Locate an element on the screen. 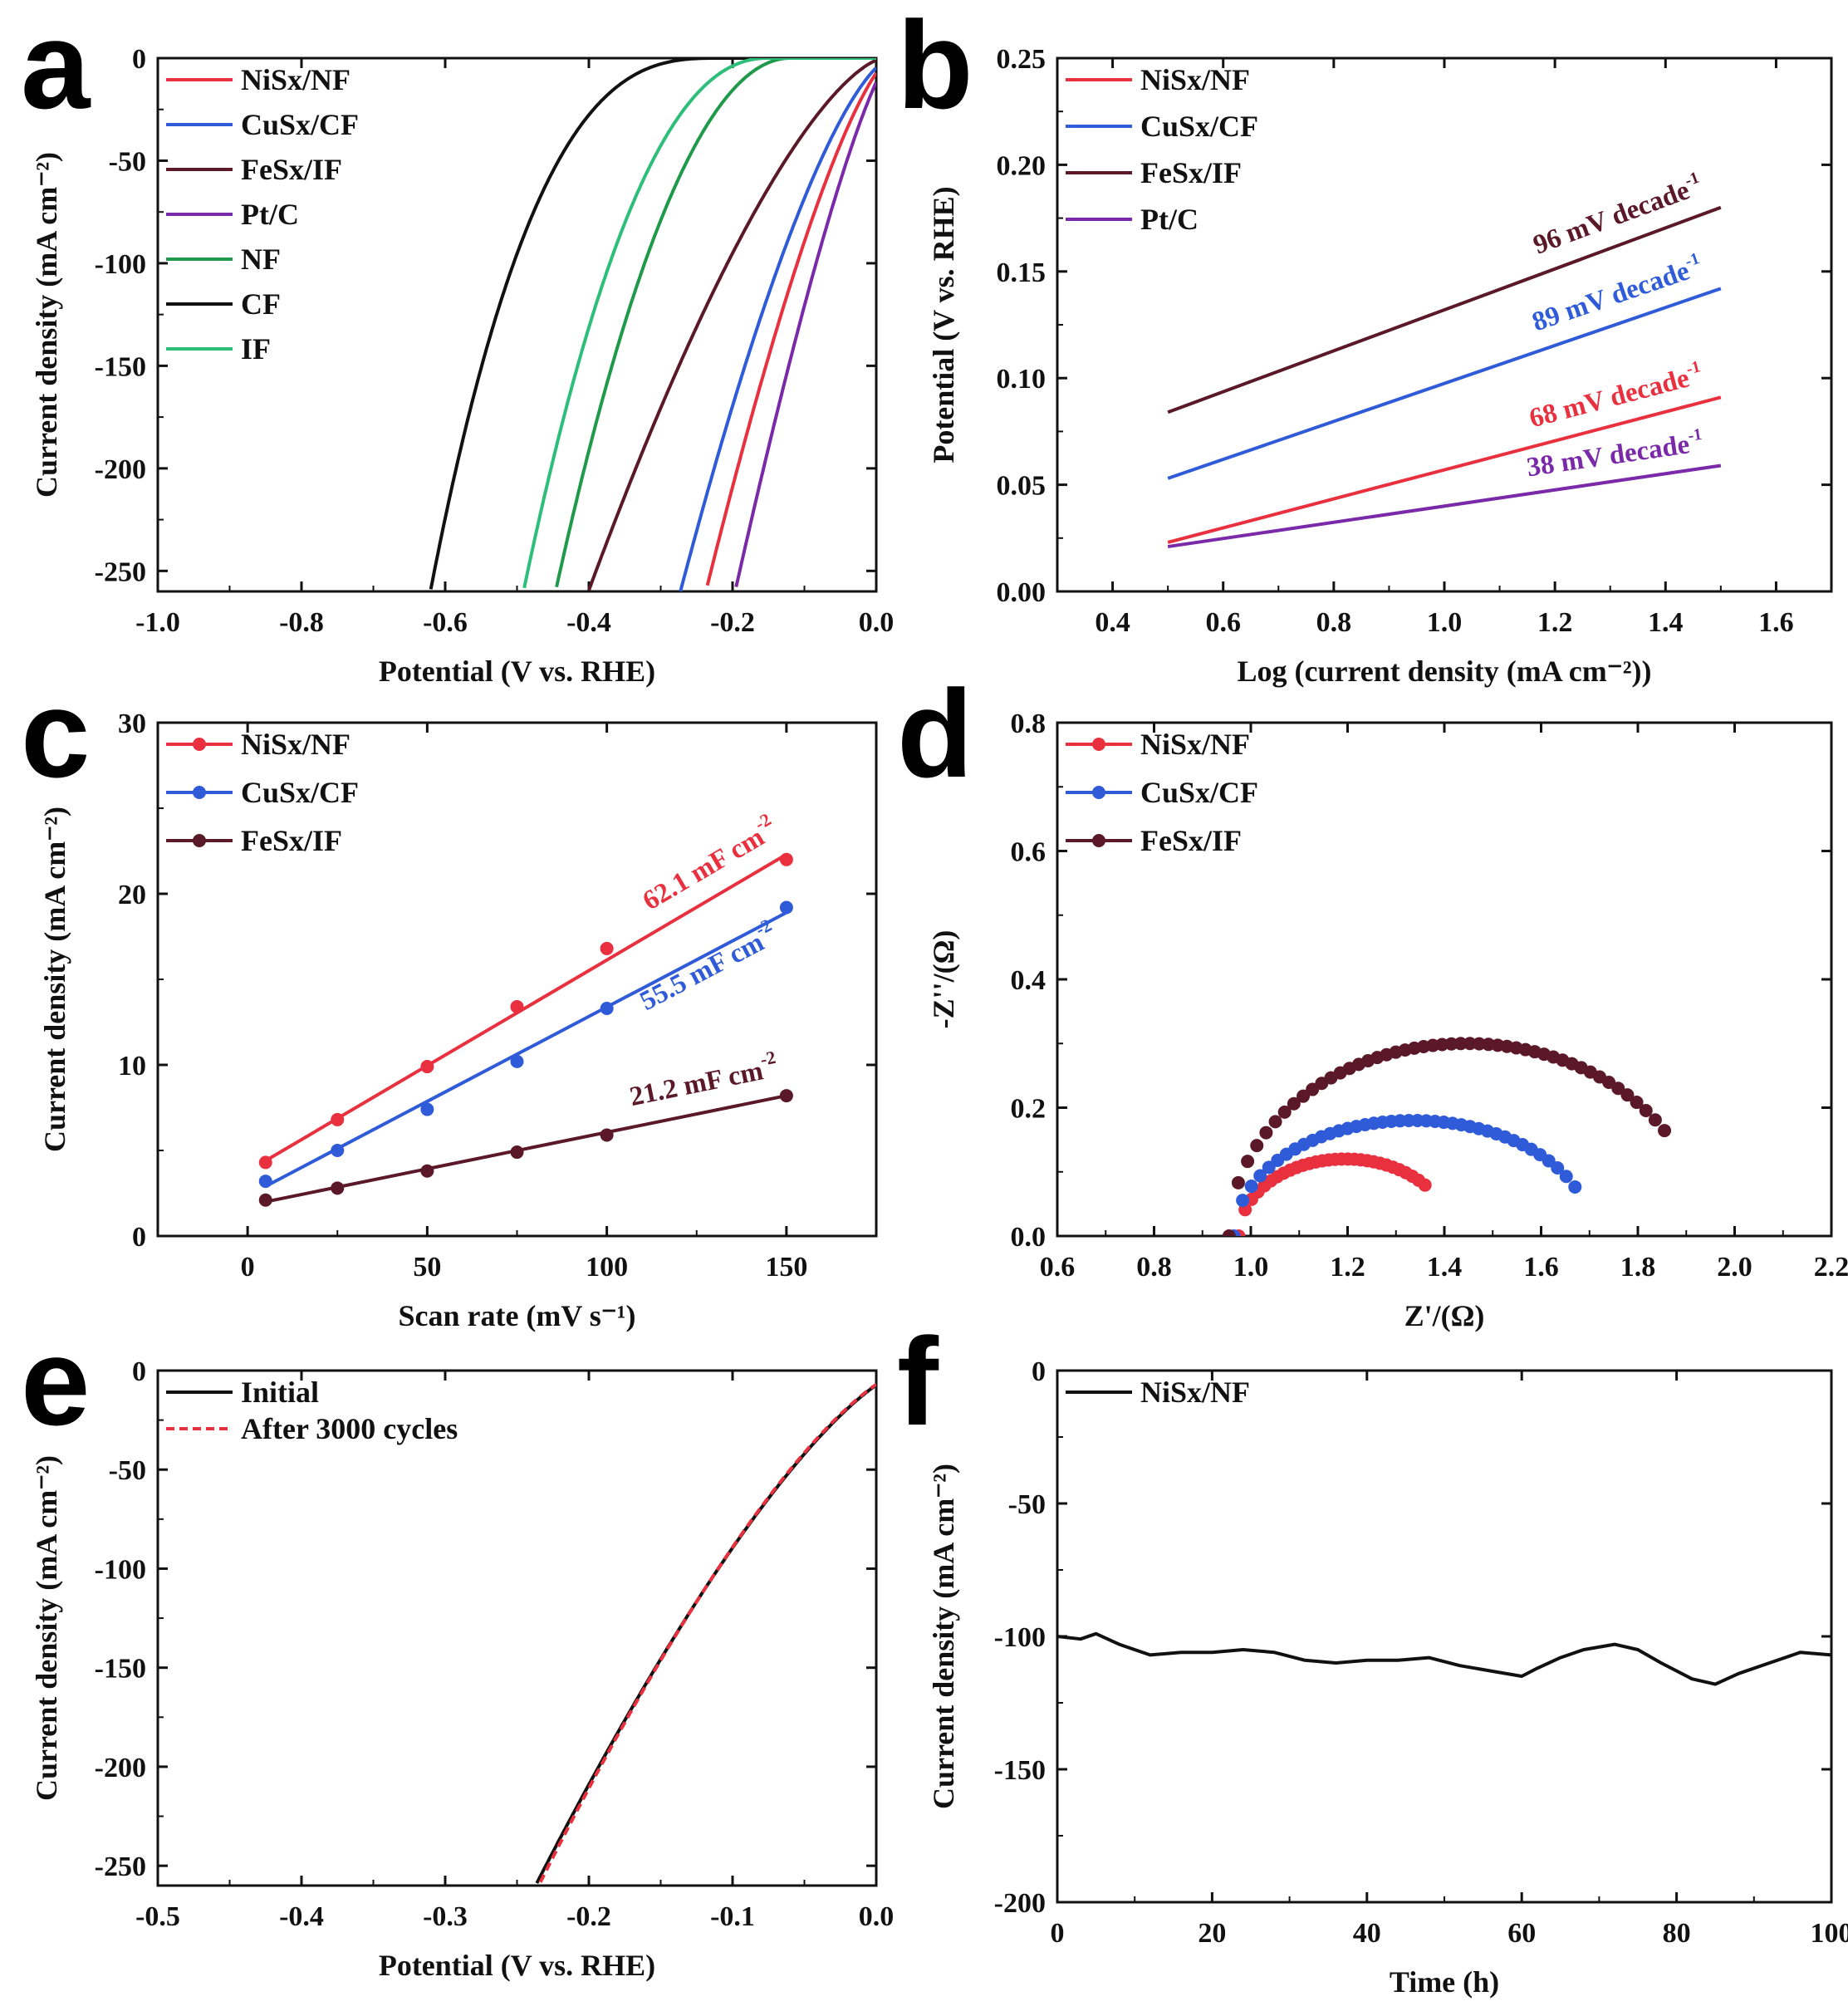 The width and height of the screenshot is (1848, 2011). panel-b-xtick-label: 0.6 is located at coordinates (1223, 622).